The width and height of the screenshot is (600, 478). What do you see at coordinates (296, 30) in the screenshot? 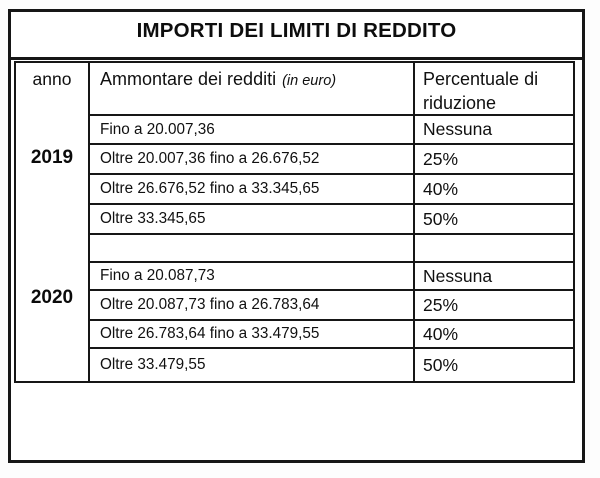
I see `page-title: IMPORTI DEI LIMITI DI REDDITO` at bounding box center [296, 30].